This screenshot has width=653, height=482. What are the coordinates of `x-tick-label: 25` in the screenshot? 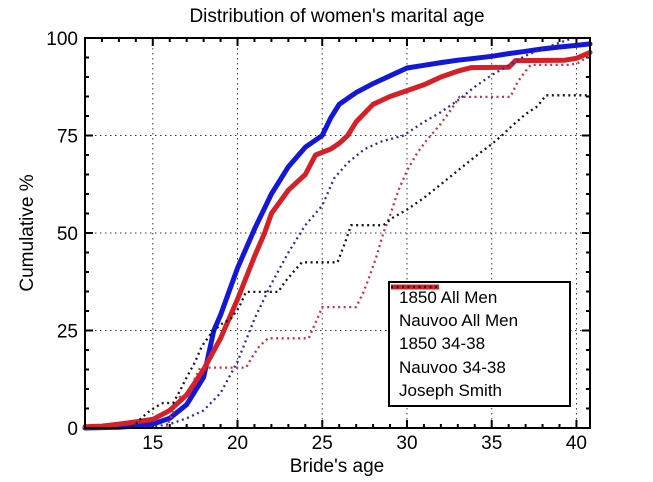 It's located at (322, 443).